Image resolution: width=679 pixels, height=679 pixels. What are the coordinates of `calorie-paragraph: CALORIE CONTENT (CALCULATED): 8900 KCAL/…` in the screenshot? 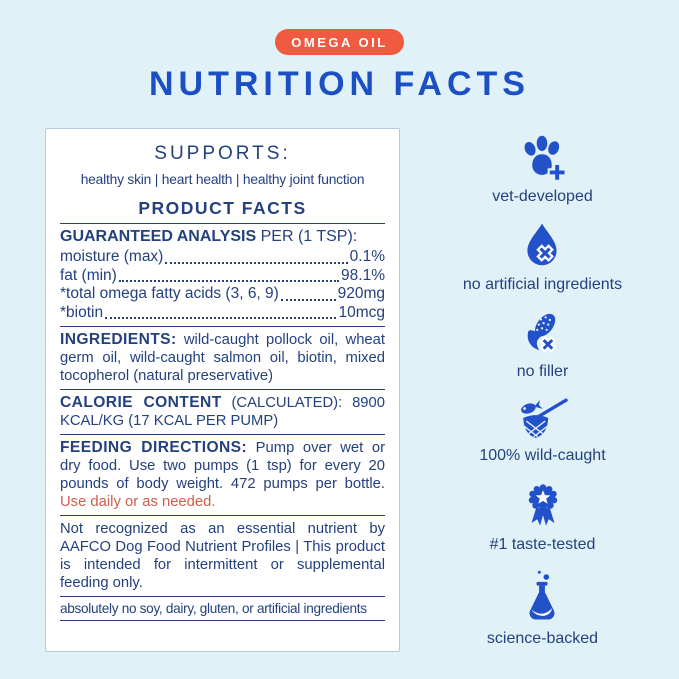 It's located at (222, 412).